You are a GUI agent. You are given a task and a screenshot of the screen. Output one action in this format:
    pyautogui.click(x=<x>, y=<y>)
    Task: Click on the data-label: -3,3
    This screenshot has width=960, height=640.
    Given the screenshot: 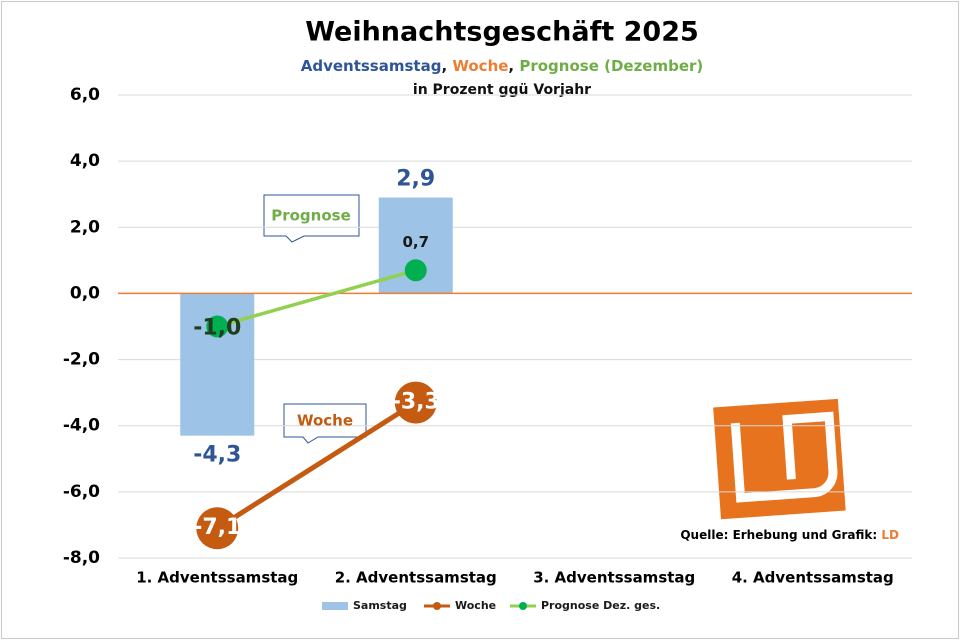 What is the action you would take?
    pyautogui.click(x=416, y=402)
    